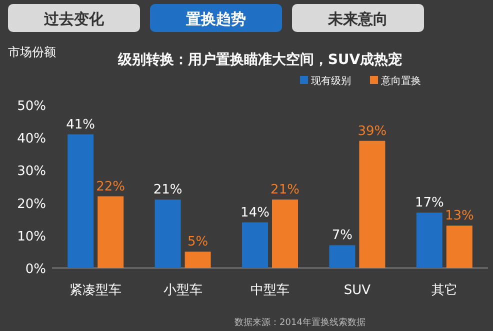 The height and width of the screenshot is (331, 493). What do you see at coordinates (81, 124) in the screenshot?
I see `data-label: 41%` at bounding box center [81, 124].